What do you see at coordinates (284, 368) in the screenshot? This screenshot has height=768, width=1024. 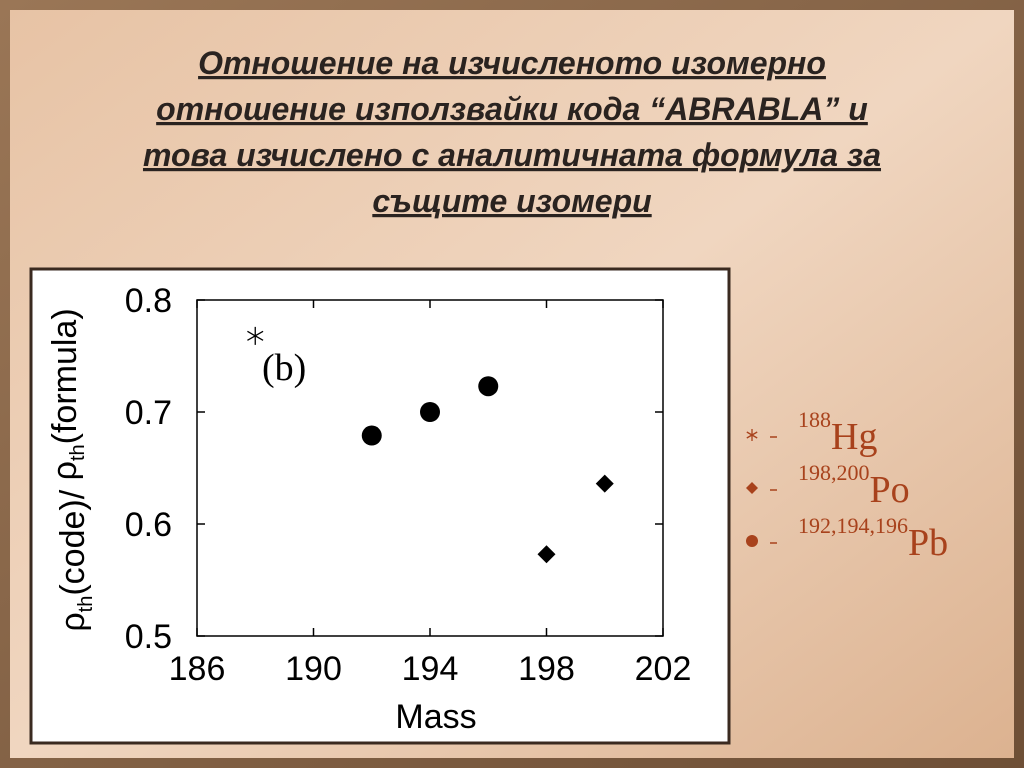 I see `annotation: (b)` at bounding box center [284, 368].